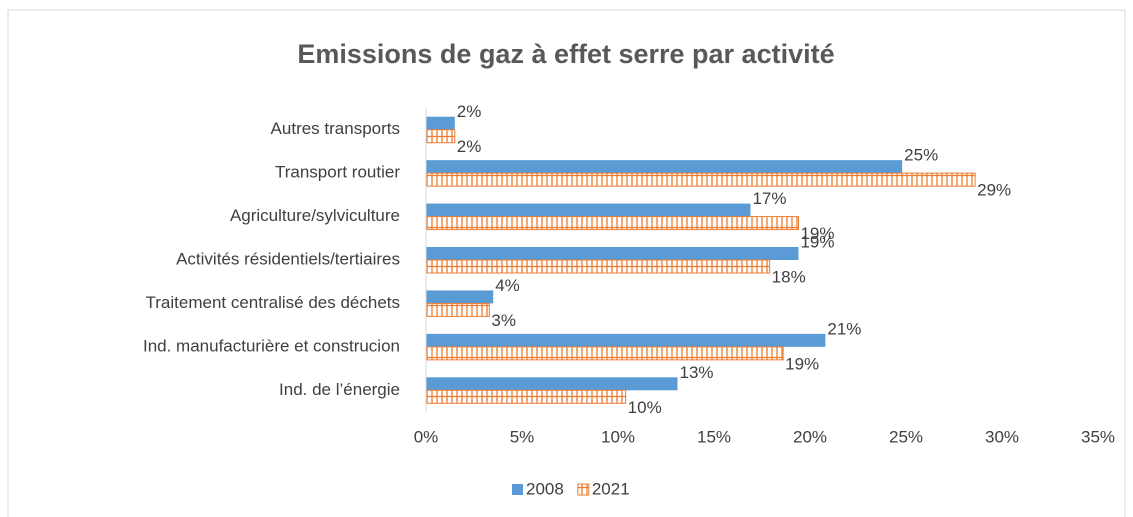  What do you see at coordinates (337, 172) in the screenshot?
I see `y-tick-label: Transport routier` at bounding box center [337, 172].